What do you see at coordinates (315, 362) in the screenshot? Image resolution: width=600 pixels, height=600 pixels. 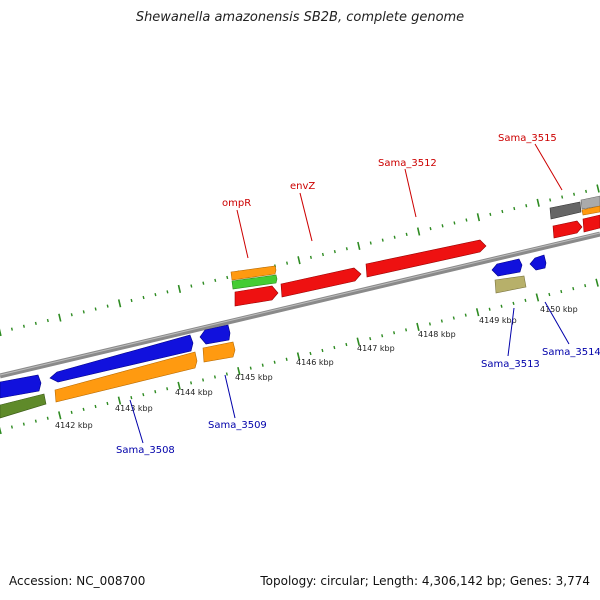 I see `scale-label-4146: 4146 kbp` at bounding box center [315, 362].